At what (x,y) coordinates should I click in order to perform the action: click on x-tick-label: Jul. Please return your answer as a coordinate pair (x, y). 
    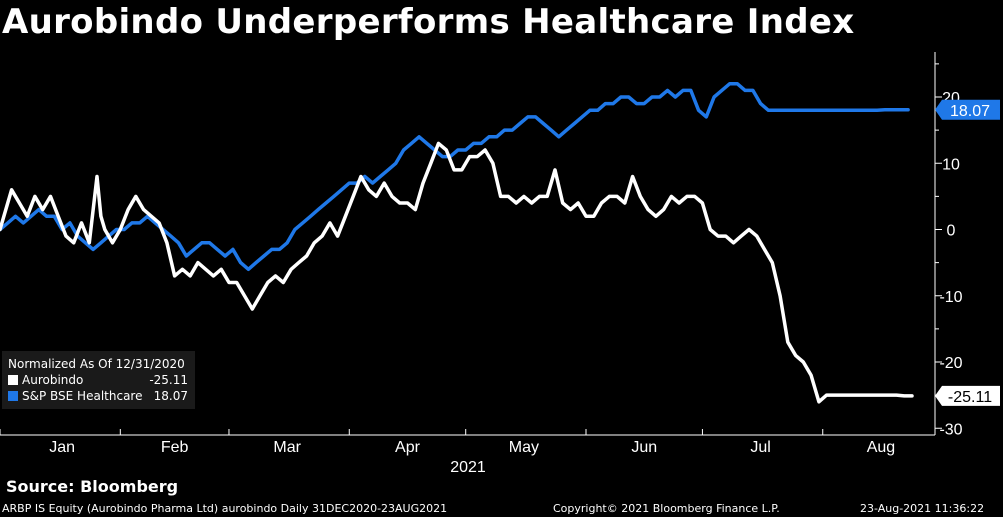
    Looking at the image, I should click on (760, 447).